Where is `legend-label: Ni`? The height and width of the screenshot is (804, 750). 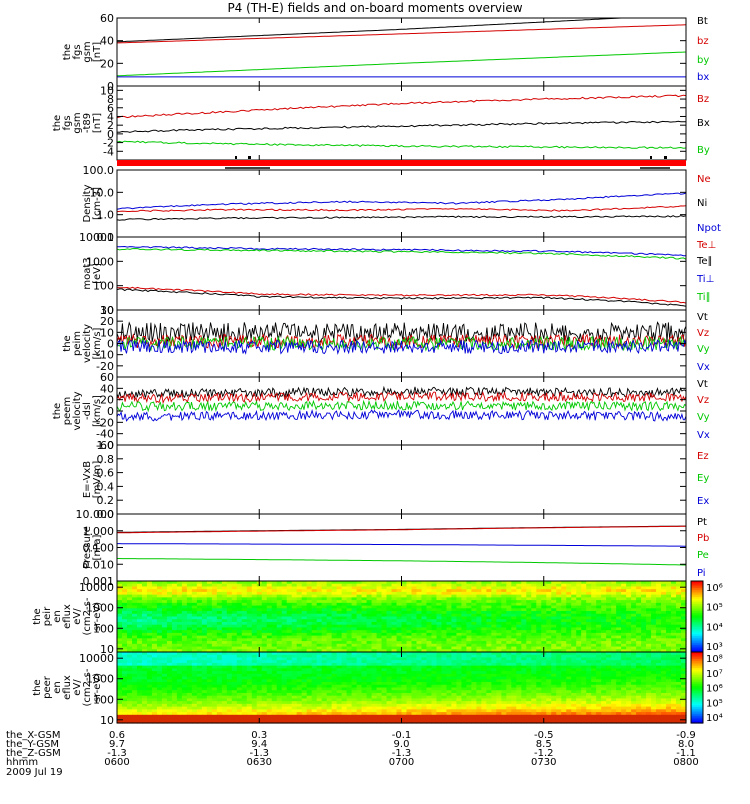
legend-label: Ni is located at coordinates (702, 203).